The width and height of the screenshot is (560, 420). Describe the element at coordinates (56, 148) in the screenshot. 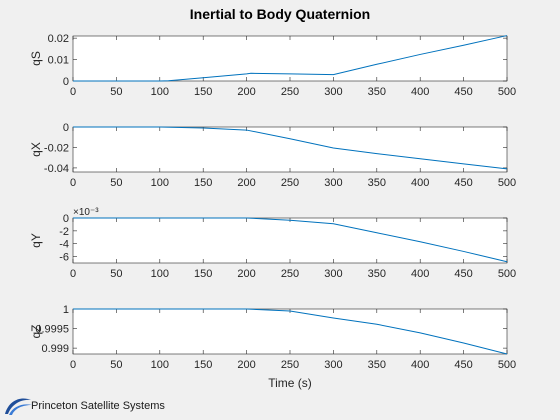

I see `y-tick-label: -0.02` at that location.